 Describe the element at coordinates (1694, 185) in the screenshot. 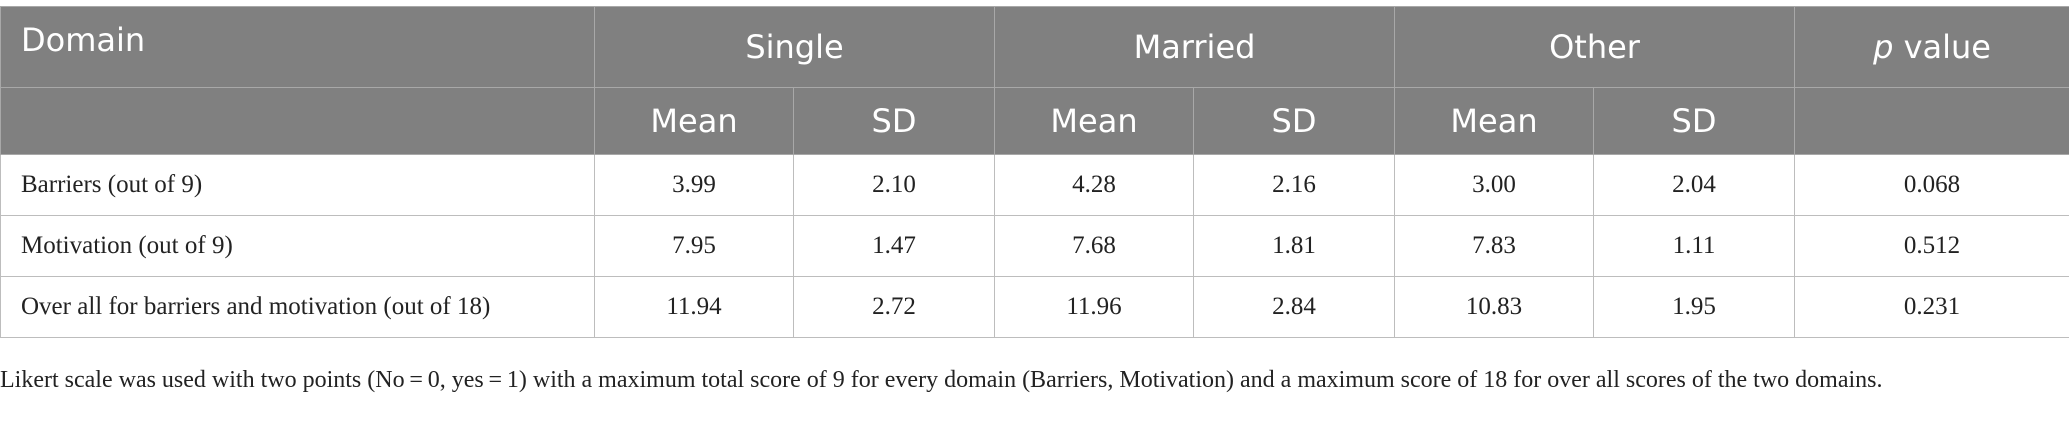

I see `table-cell: 2.04` at that location.